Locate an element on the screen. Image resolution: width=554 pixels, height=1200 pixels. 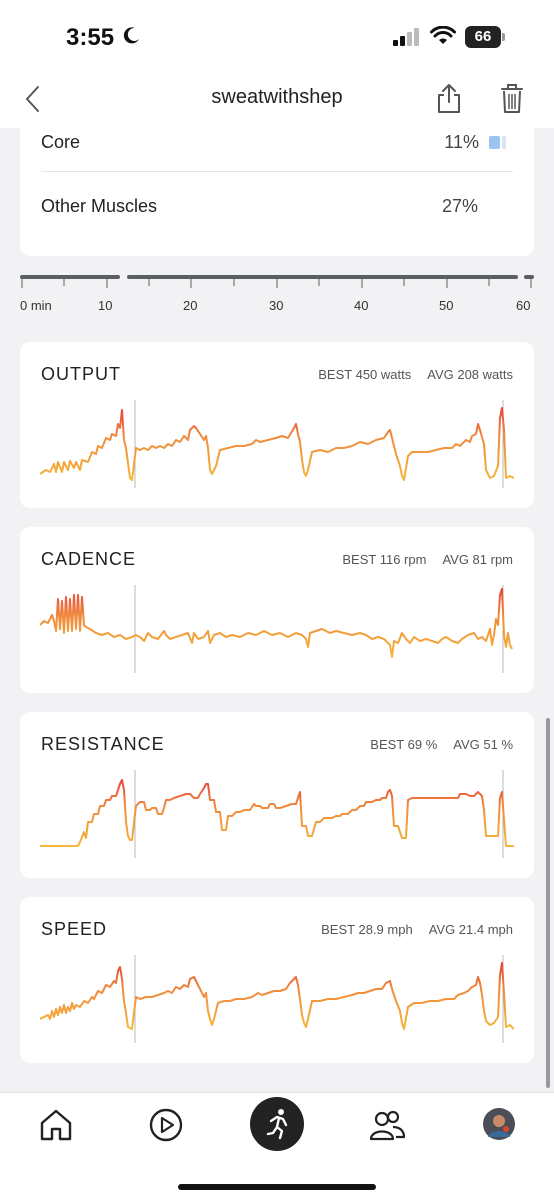
status-time: 3:55 is located at coordinates (90, 37).